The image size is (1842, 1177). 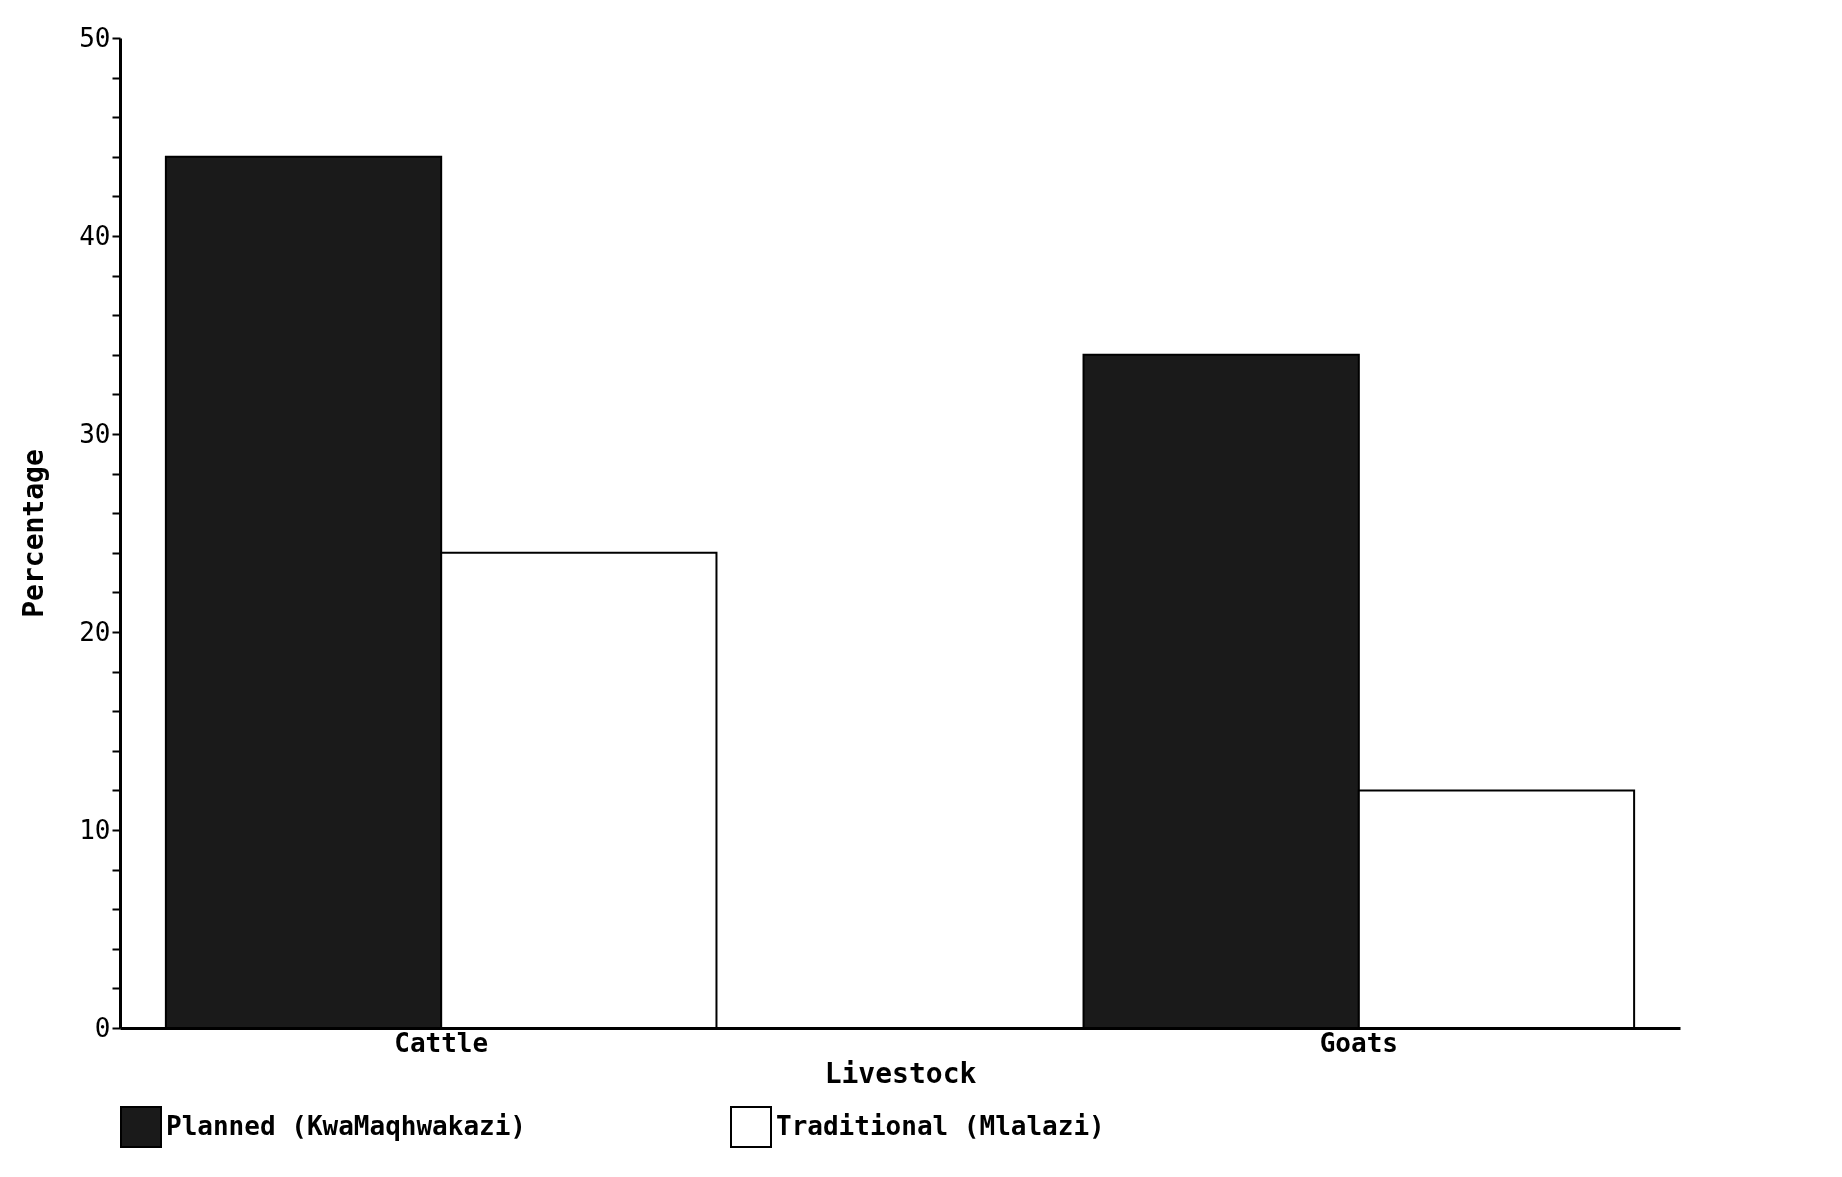 What do you see at coordinates (95, 829) in the screenshot?
I see `y-tick-label: 10` at bounding box center [95, 829].